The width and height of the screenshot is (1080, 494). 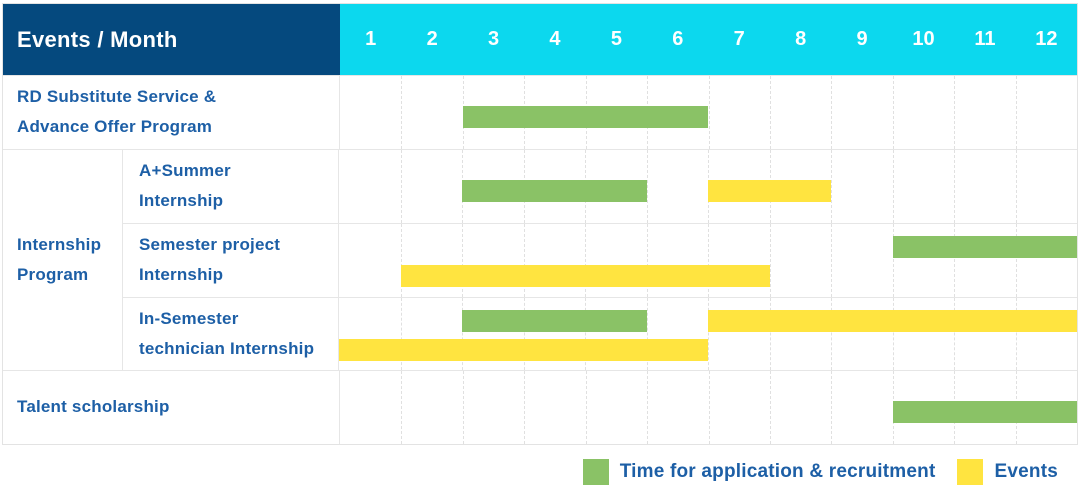 What do you see at coordinates (493, 39) in the screenshot?
I see `month-header-3: 3` at bounding box center [493, 39].